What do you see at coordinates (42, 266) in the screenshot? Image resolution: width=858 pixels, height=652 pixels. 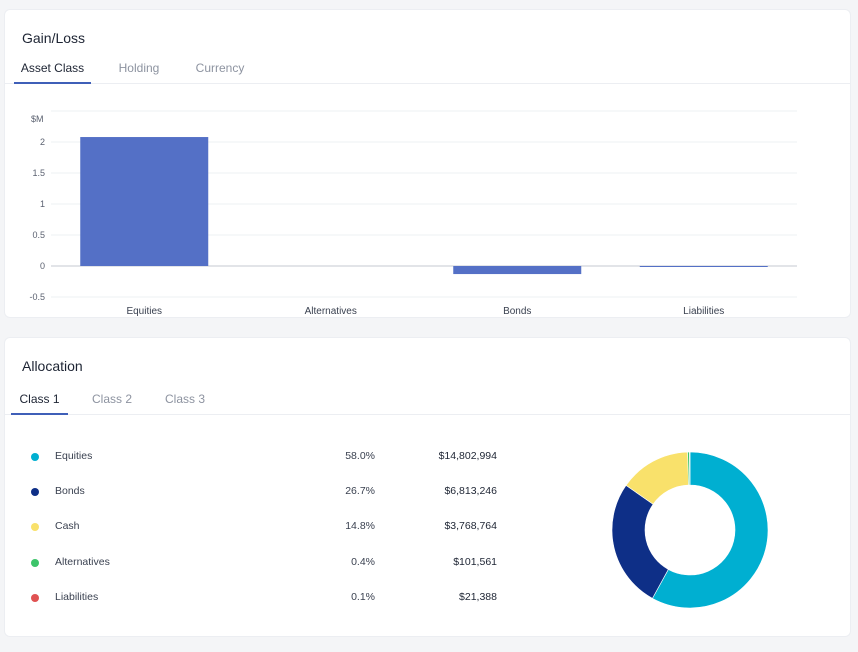 I see `y-tick-label: 0` at bounding box center [42, 266].